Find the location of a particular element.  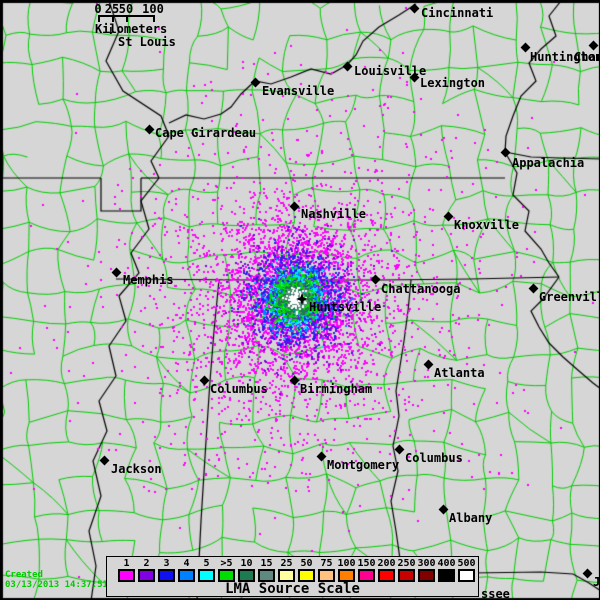

city-label-louisville: Louisville is located at coordinates (390, 71).